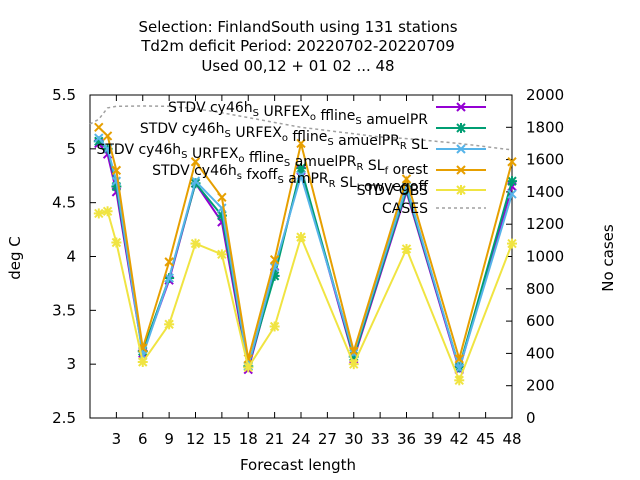 The image size is (640, 480). Describe the element at coordinates (392, 191) in the screenshot. I see `legend-label: STDV OBS` at that location.